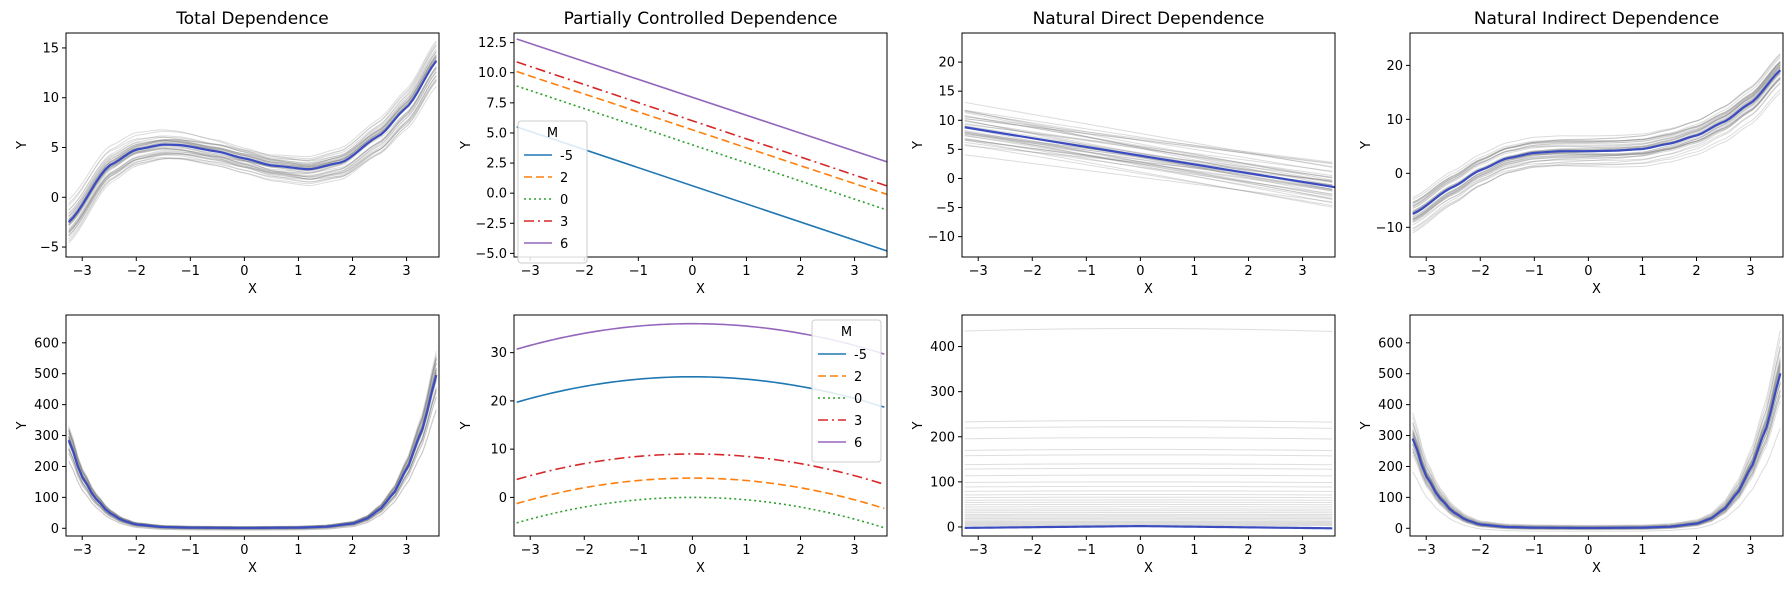 The width and height of the screenshot is (1789, 590). What do you see at coordinates (1596, 19) in the screenshot?
I see `panel-title: Natural Indirect Dependence` at bounding box center [1596, 19].